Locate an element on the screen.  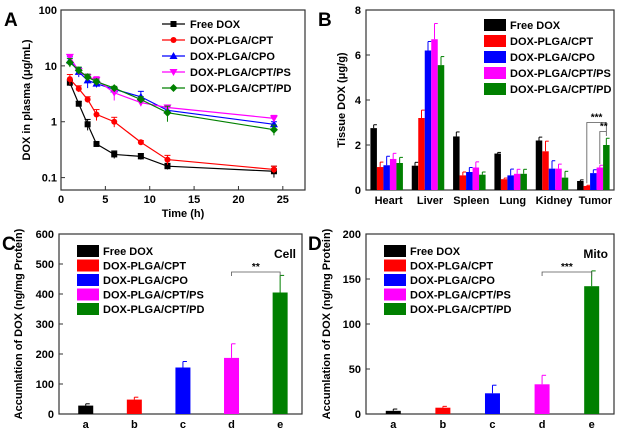
legend-label: DOX-PLGA/CPT/PD is located at coordinates (241, 89).